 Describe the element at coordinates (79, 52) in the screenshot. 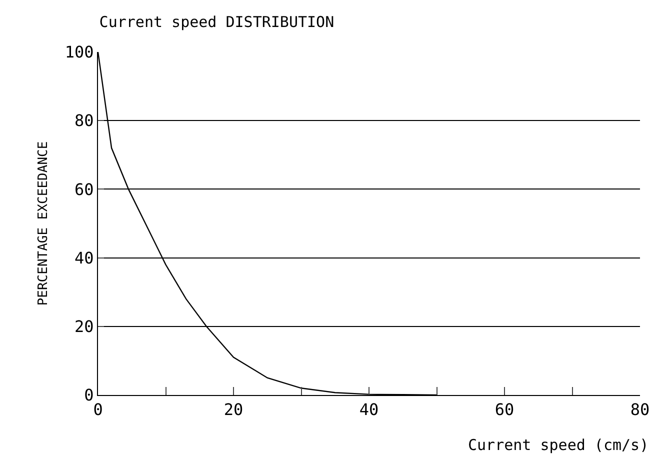

I see `y-tick-label: 100` at that location.